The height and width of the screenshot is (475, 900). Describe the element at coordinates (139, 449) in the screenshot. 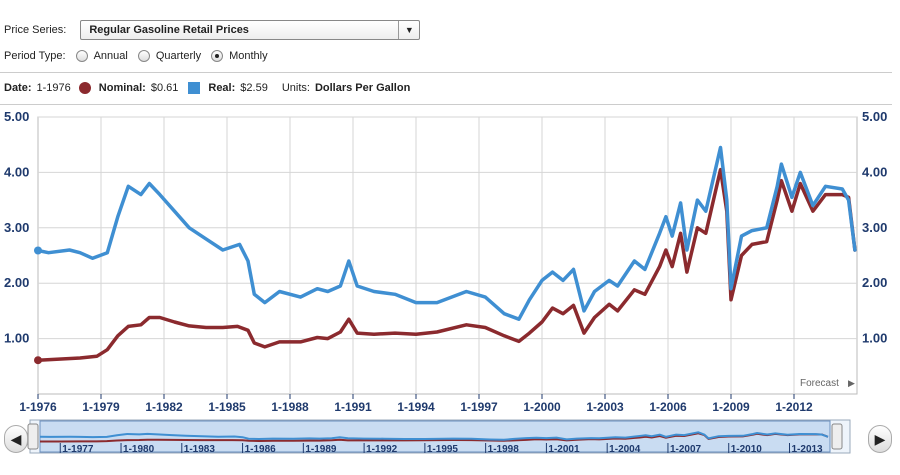

I see `navigator-tick-label: 1-1980` at that location.